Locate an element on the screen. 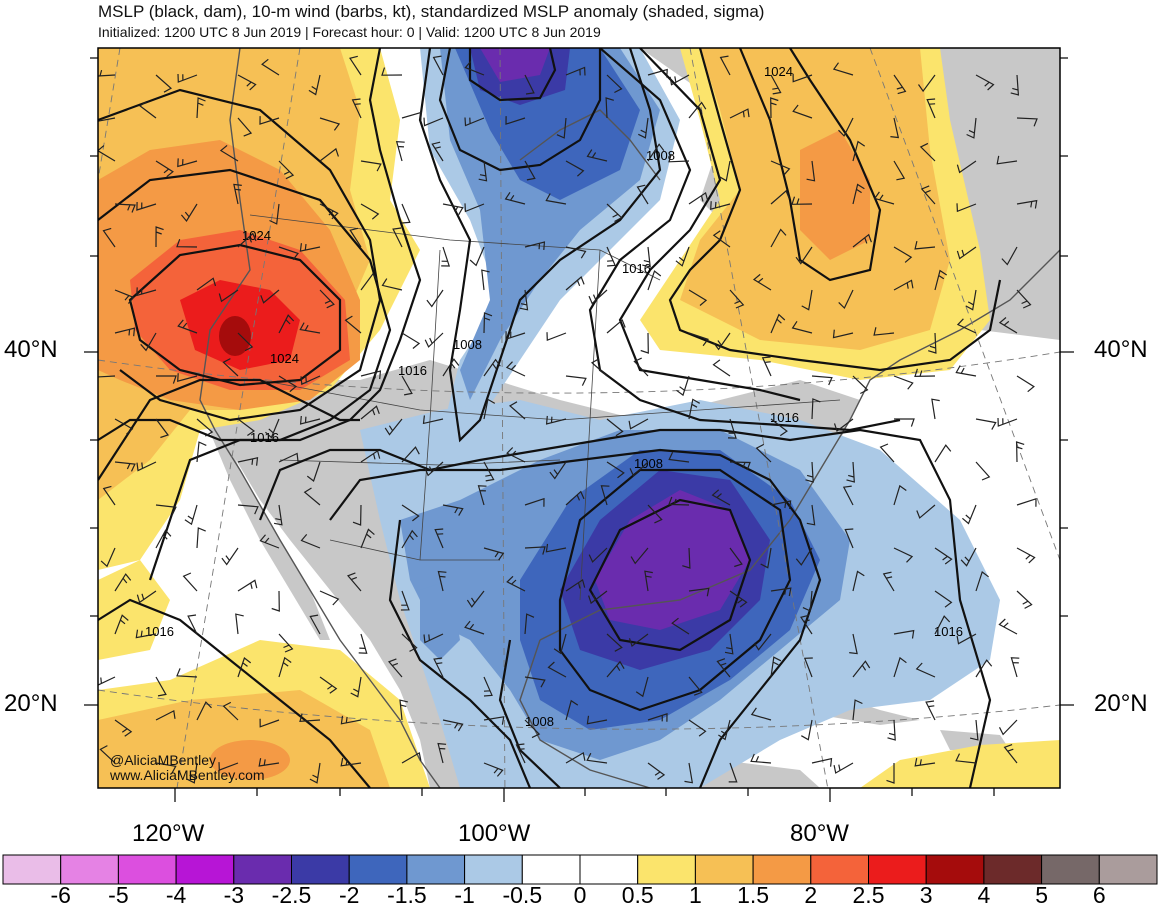  colorbar-label: 6 is located at coordinates (1099, 895).